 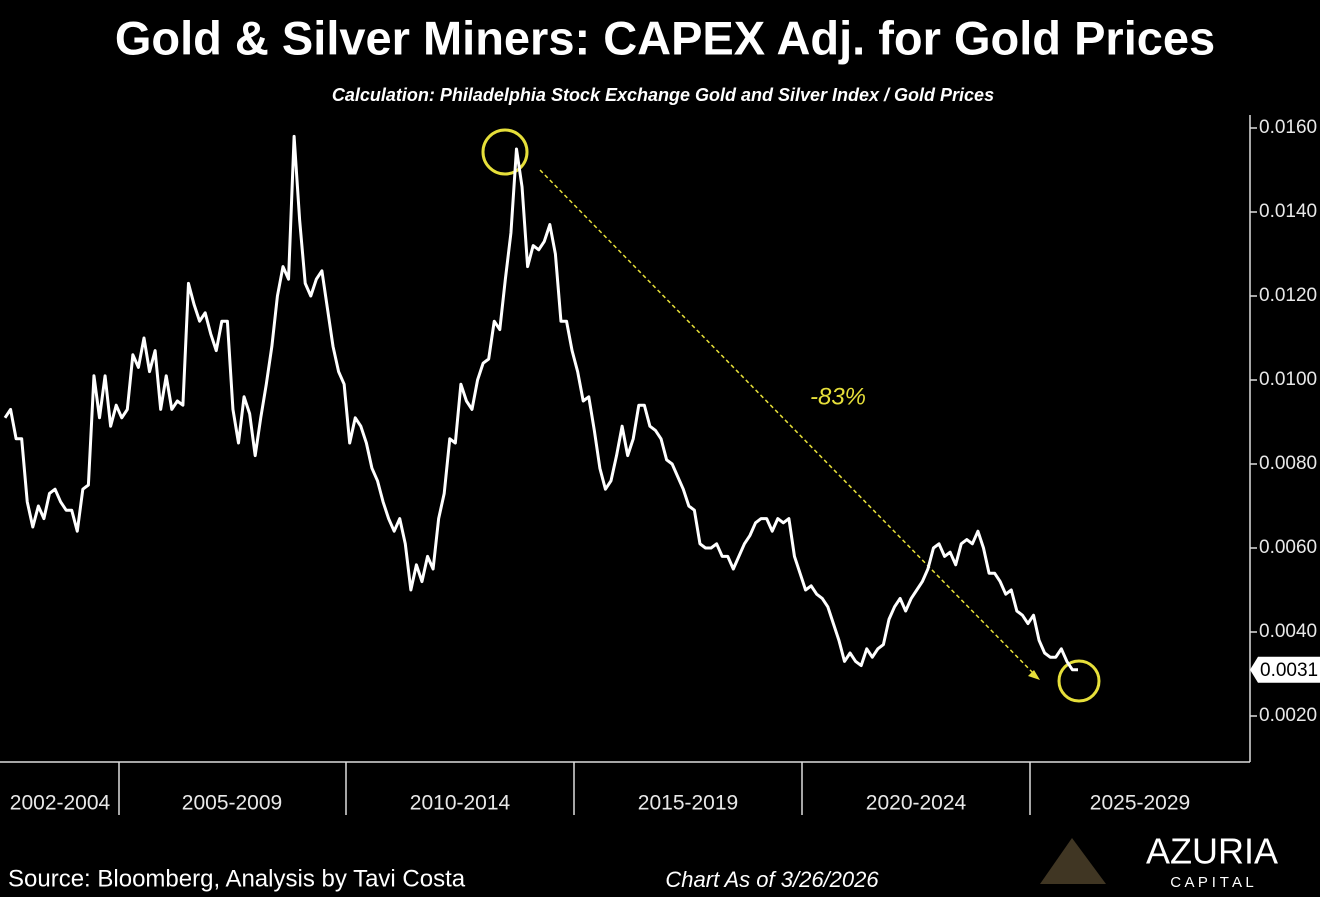 I want to click on period-separators, so click(x=574, y=788).